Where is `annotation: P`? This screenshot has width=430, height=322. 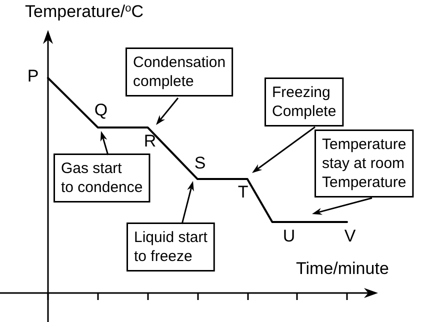 annotation: P is located at coordinates (33, 76).